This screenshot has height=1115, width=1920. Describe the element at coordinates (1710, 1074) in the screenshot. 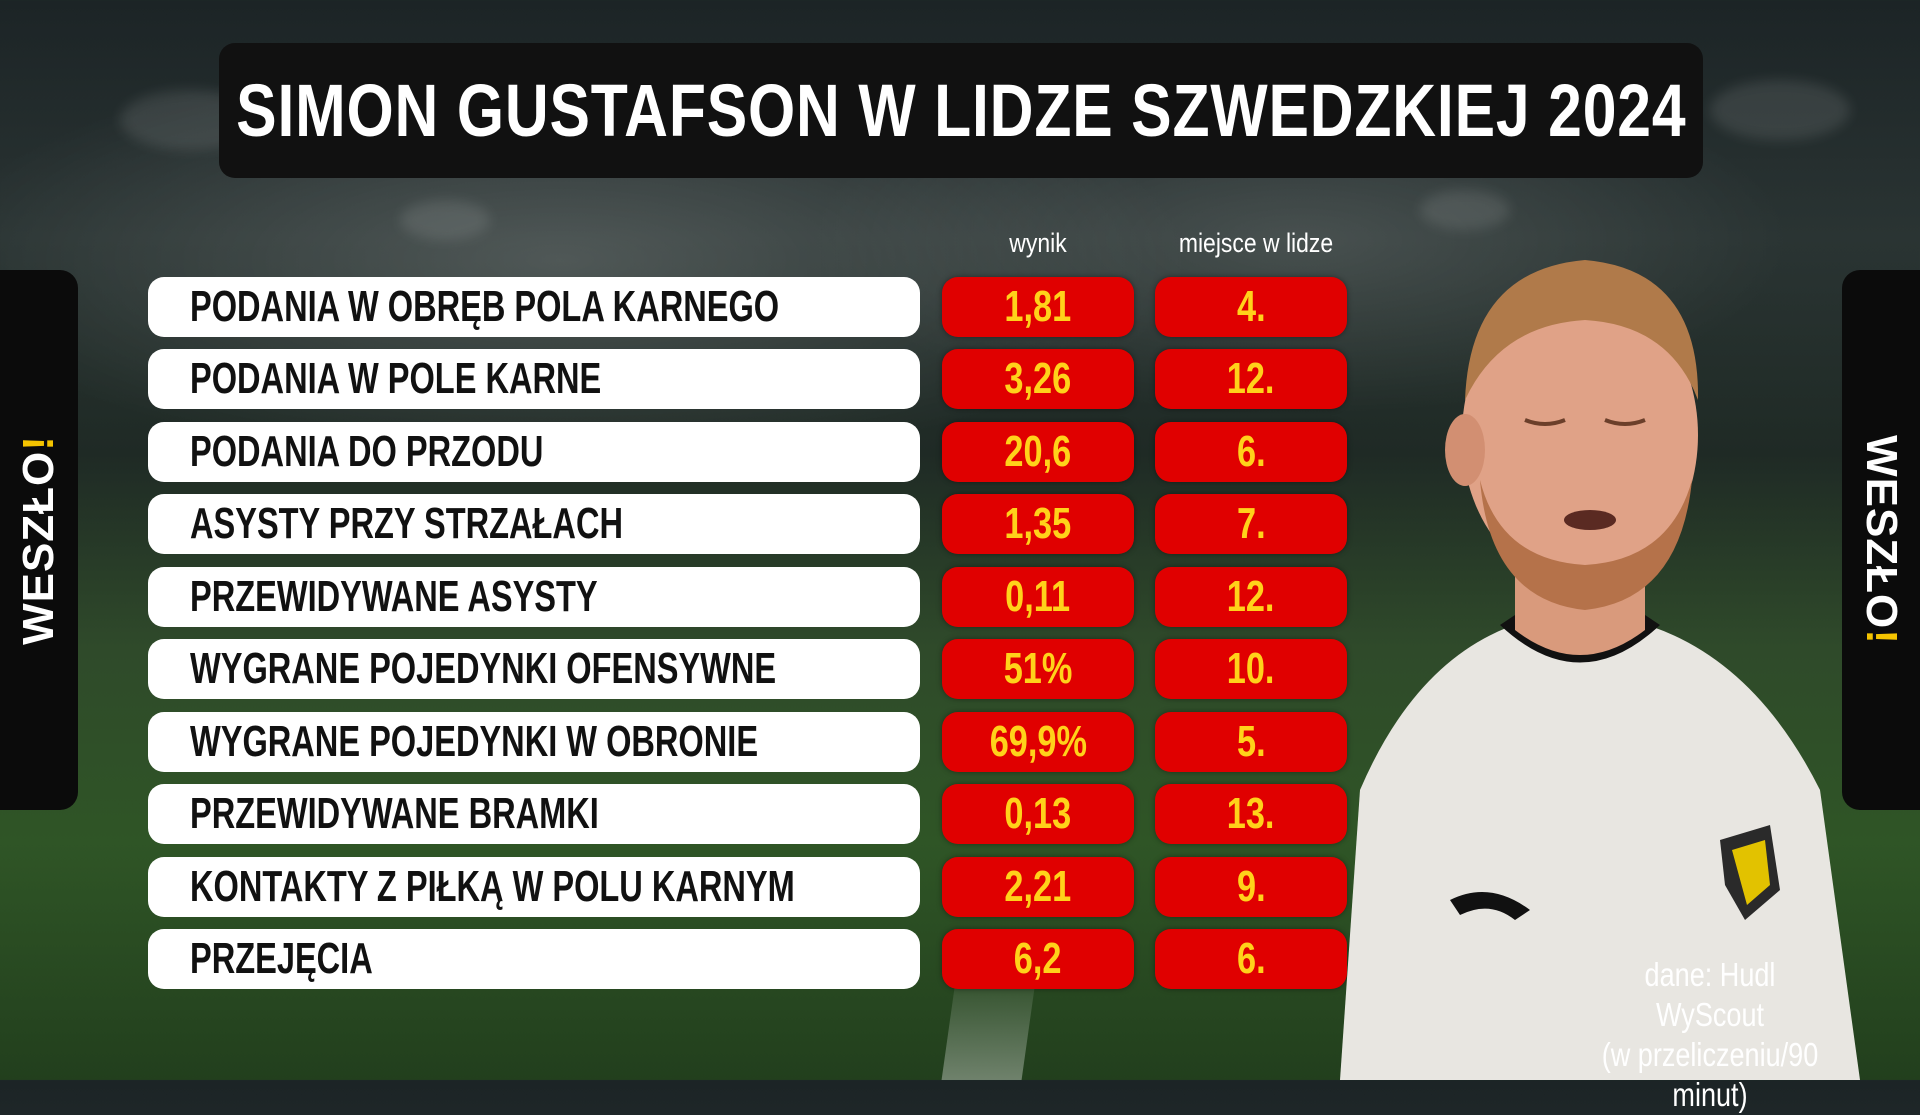

I see `source-line-2: (w przeliczeniu/90 minut)` at that location.